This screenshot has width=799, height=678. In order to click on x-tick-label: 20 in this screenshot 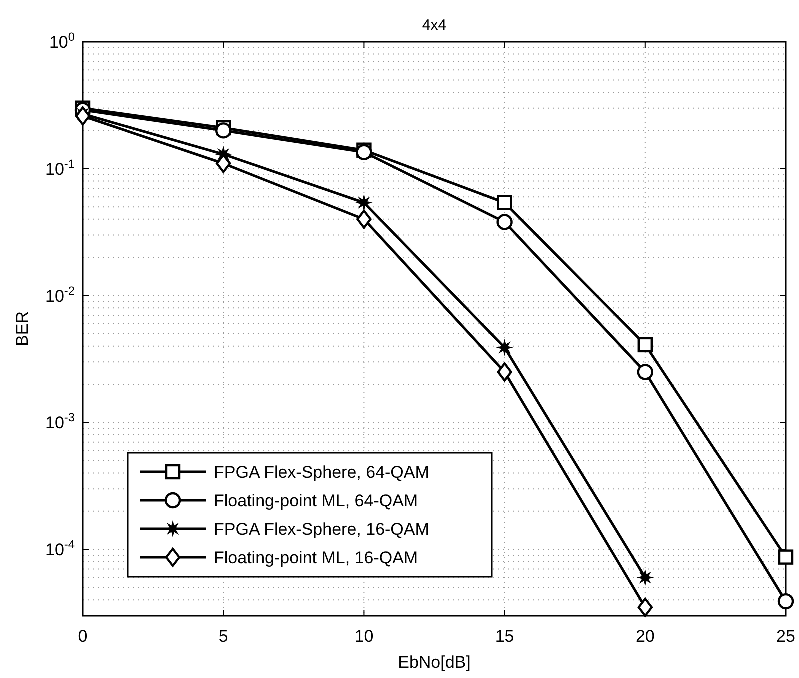, I will do `click(645, 636)`.